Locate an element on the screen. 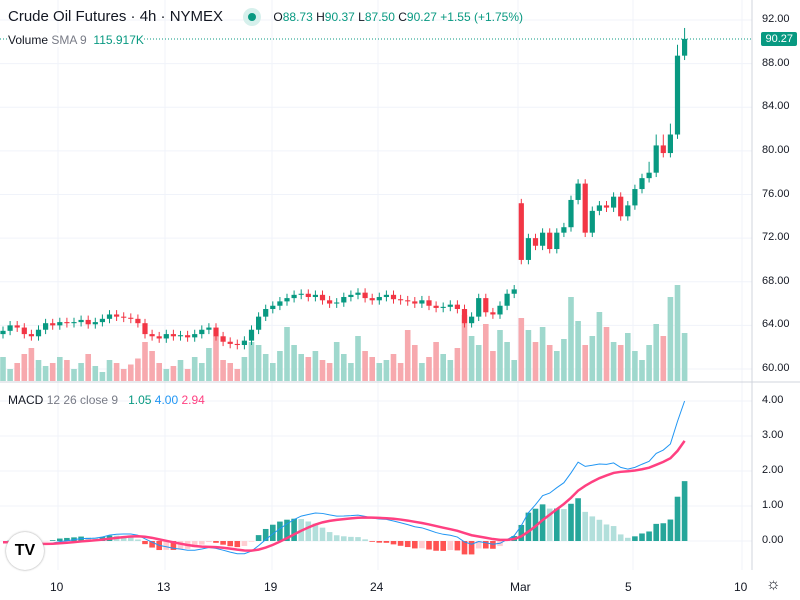 The height and width of the screenshot is (600, 800). price-tick: 84.00 is located at coordinates (776, 106).